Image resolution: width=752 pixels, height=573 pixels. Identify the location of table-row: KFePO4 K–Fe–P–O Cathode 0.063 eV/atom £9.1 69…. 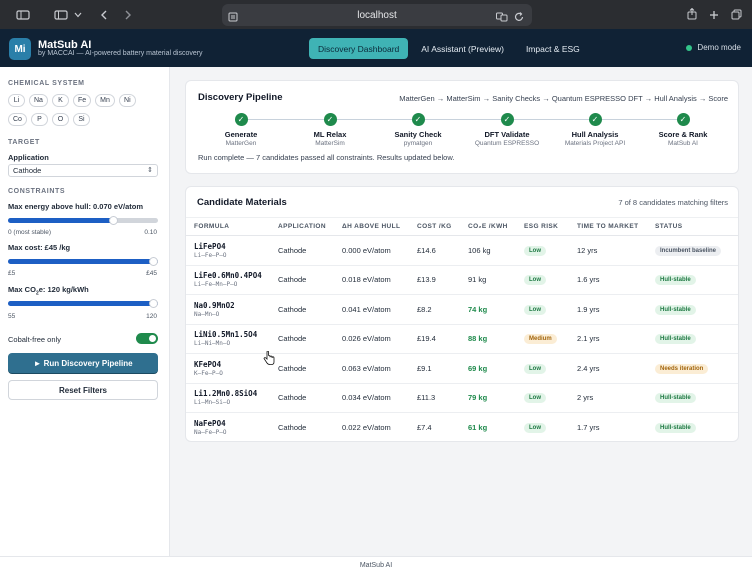
(462, 368).